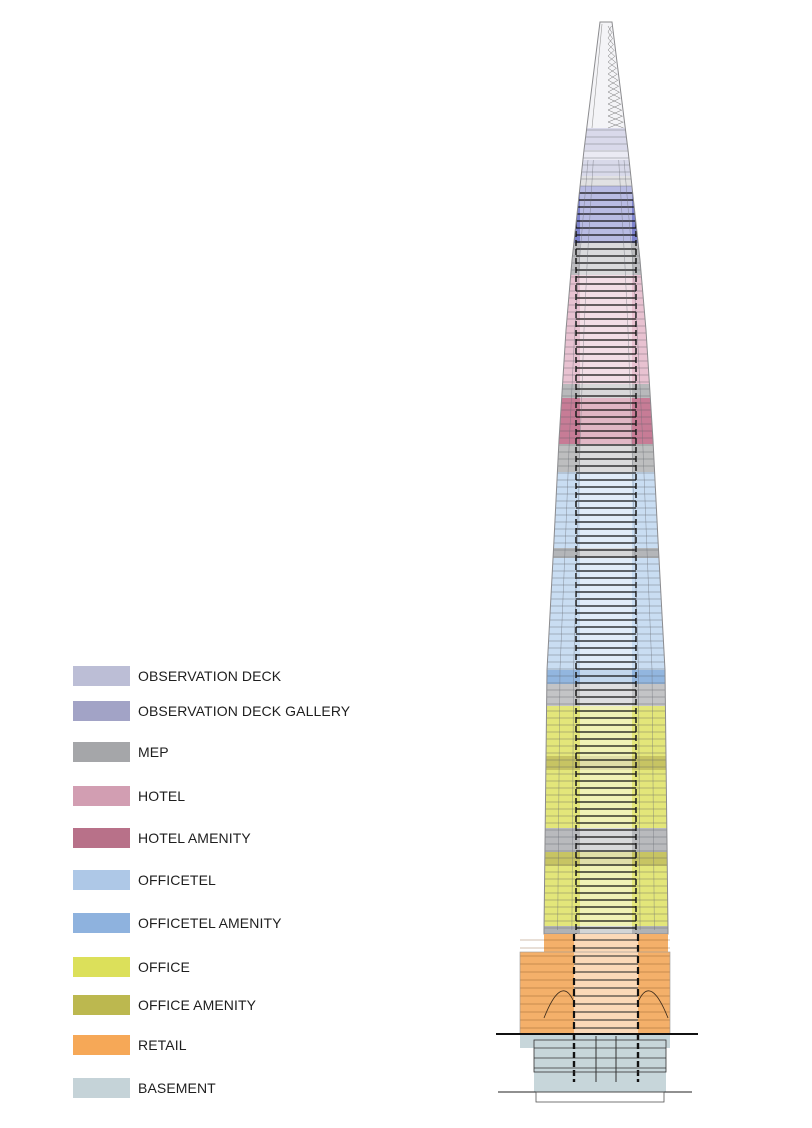 The width and height of the screenshot is (812, 1128). Describe the element at coordinates (595, 984) in the screenshot. I see `retail-podium` at that location.